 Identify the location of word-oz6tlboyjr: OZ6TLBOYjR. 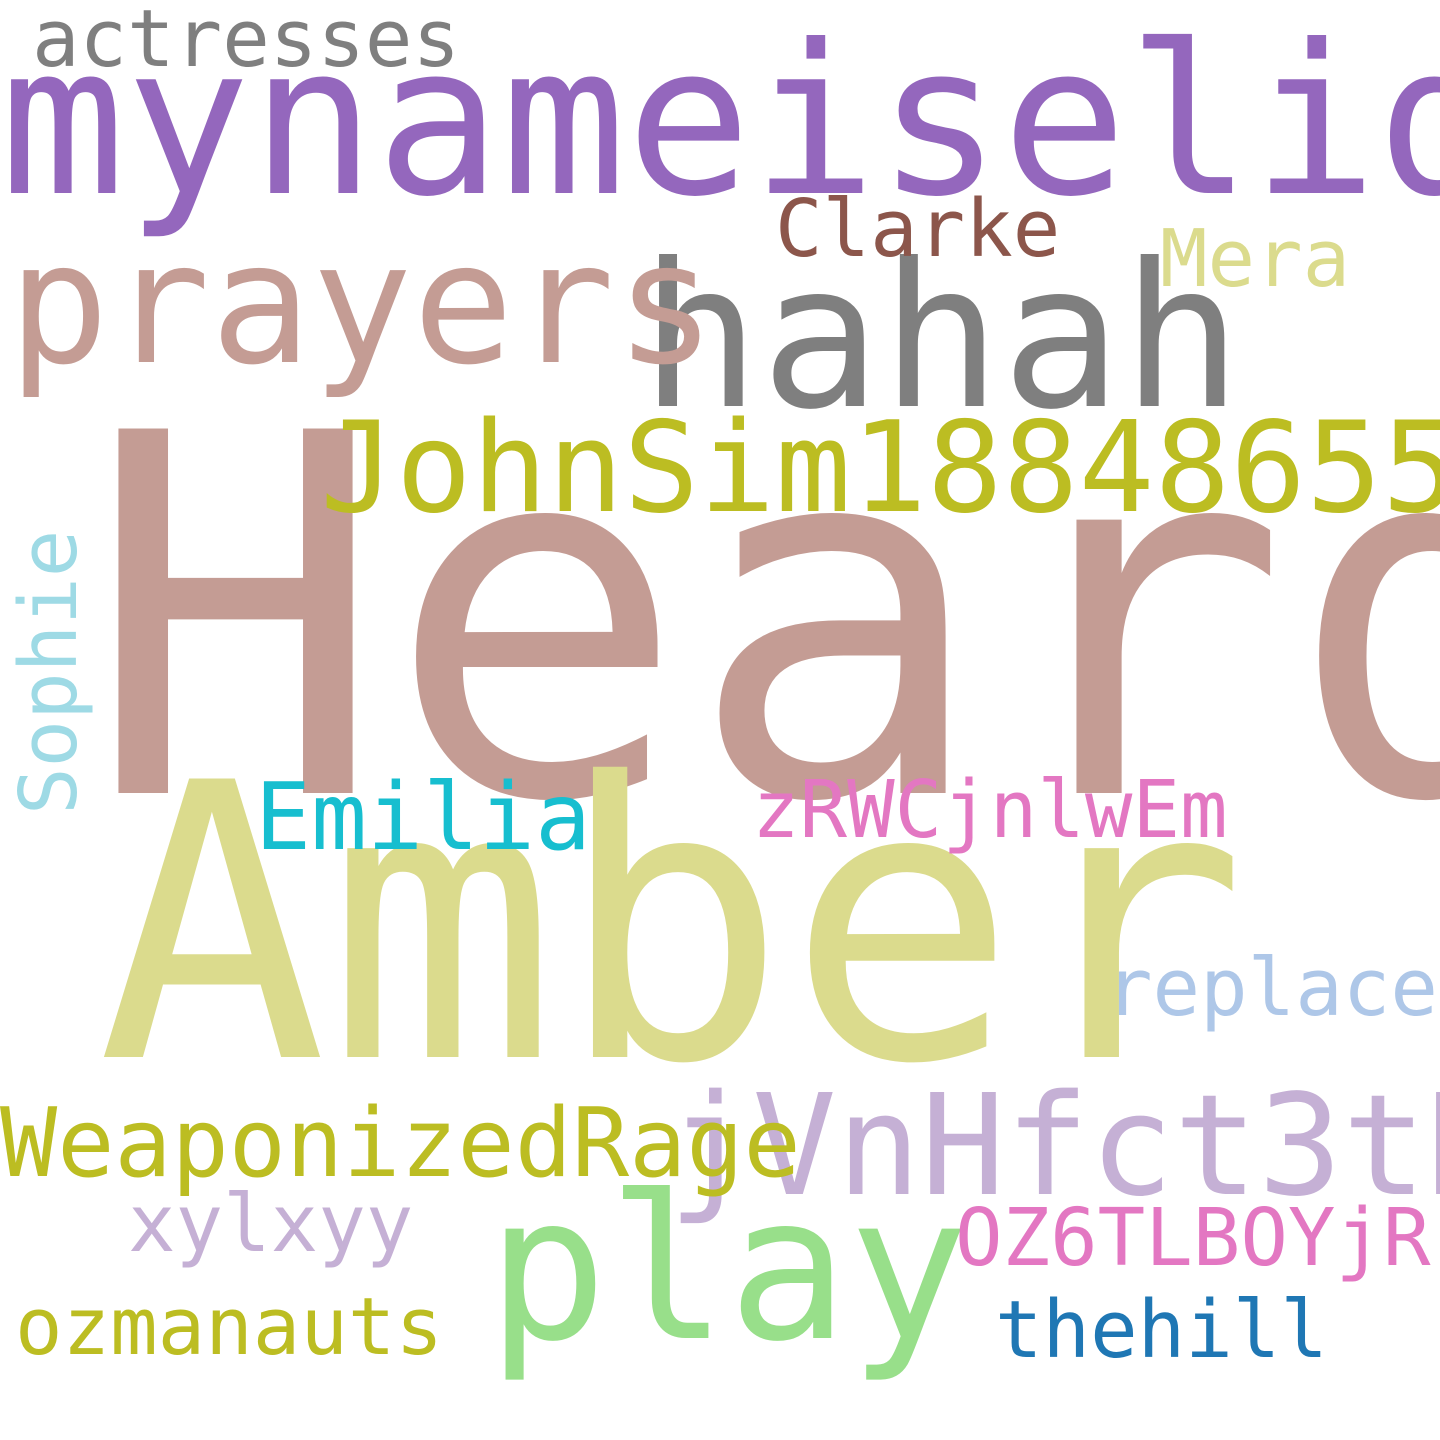
(1193, 1238).